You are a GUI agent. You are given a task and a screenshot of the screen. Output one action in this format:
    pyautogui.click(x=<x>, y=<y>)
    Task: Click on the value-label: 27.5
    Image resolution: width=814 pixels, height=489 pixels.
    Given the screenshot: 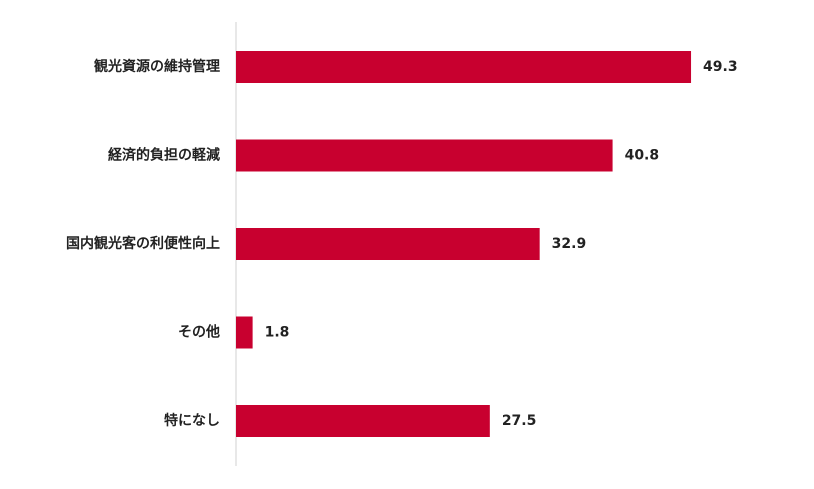 What is the action you would take?
    pyautogui.click(x=519, y=421)
    